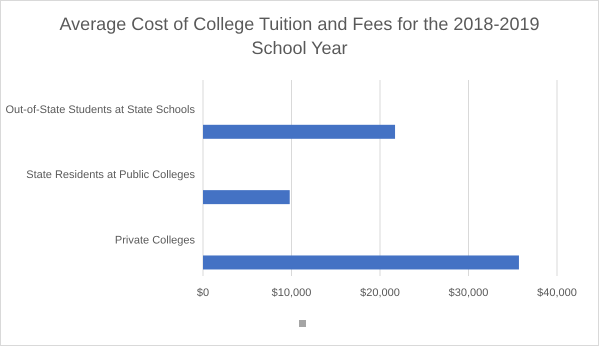 This screenshot has width=599, height=346. What do you see at coordinates (203, 293) in the screenshot?
I see `x-tick-label: $0` at bounding box center [203, 293].